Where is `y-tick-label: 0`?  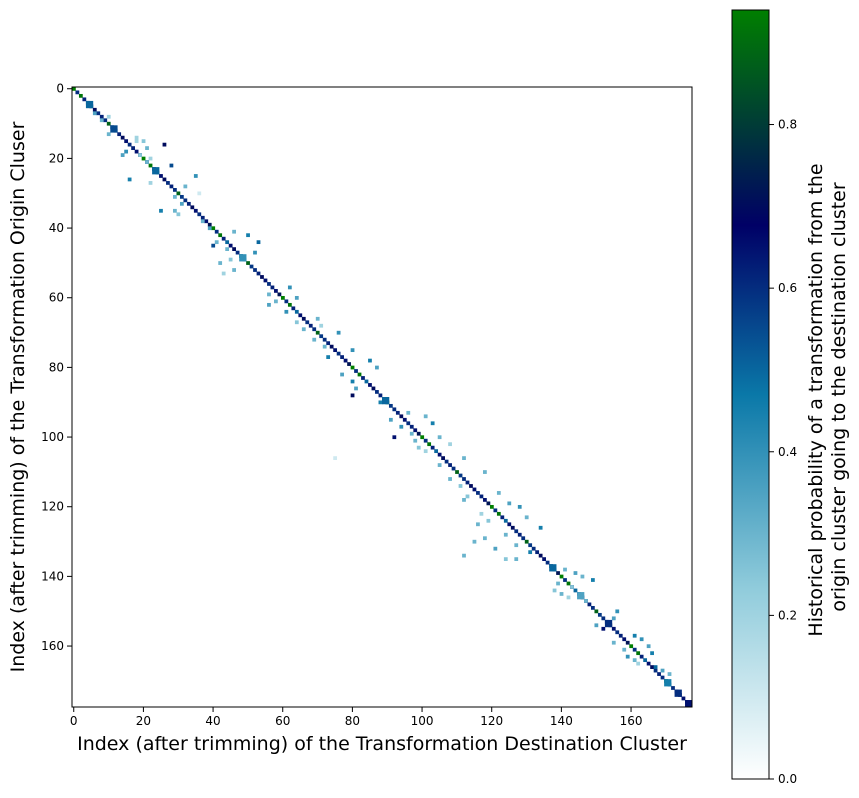
y-tick-label: 0 is located at coordinates (60, 89).